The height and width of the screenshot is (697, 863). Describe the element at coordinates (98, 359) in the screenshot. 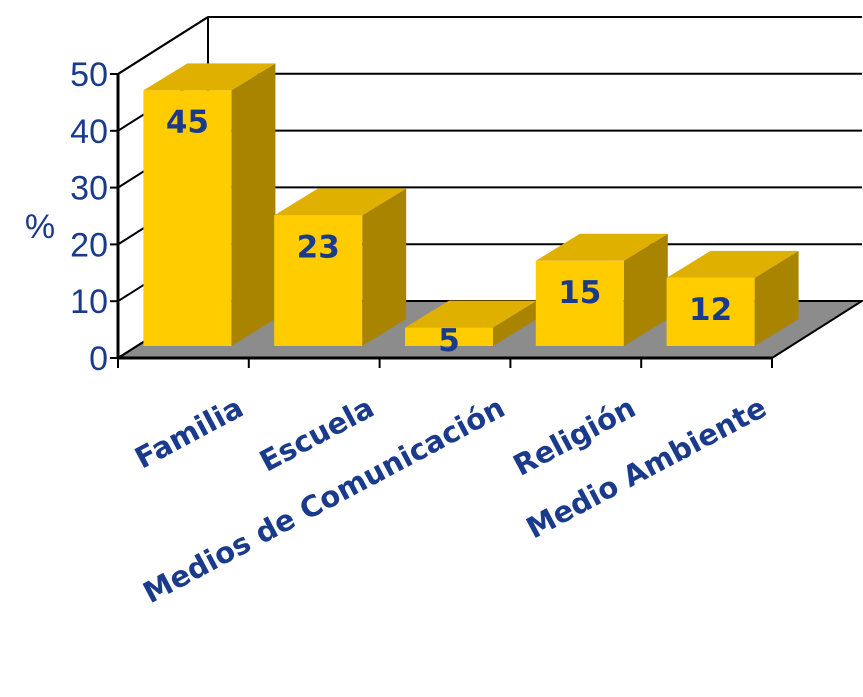

I see `y-tick-label: 0` at that location.